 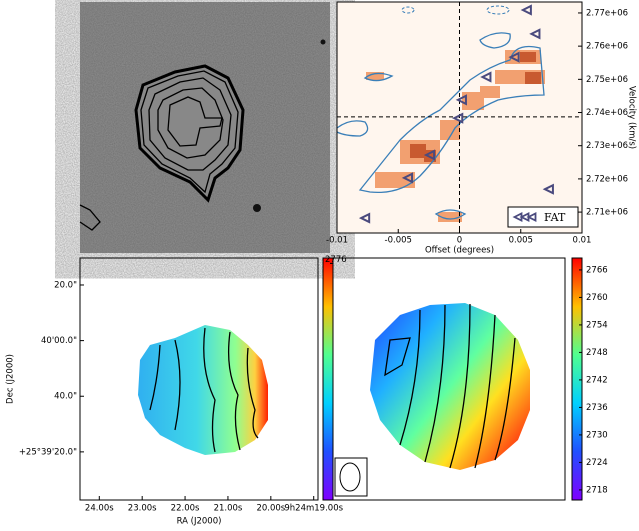 I want to click on y-tick-label: 2.71e+06, so click(x=607, y=213).